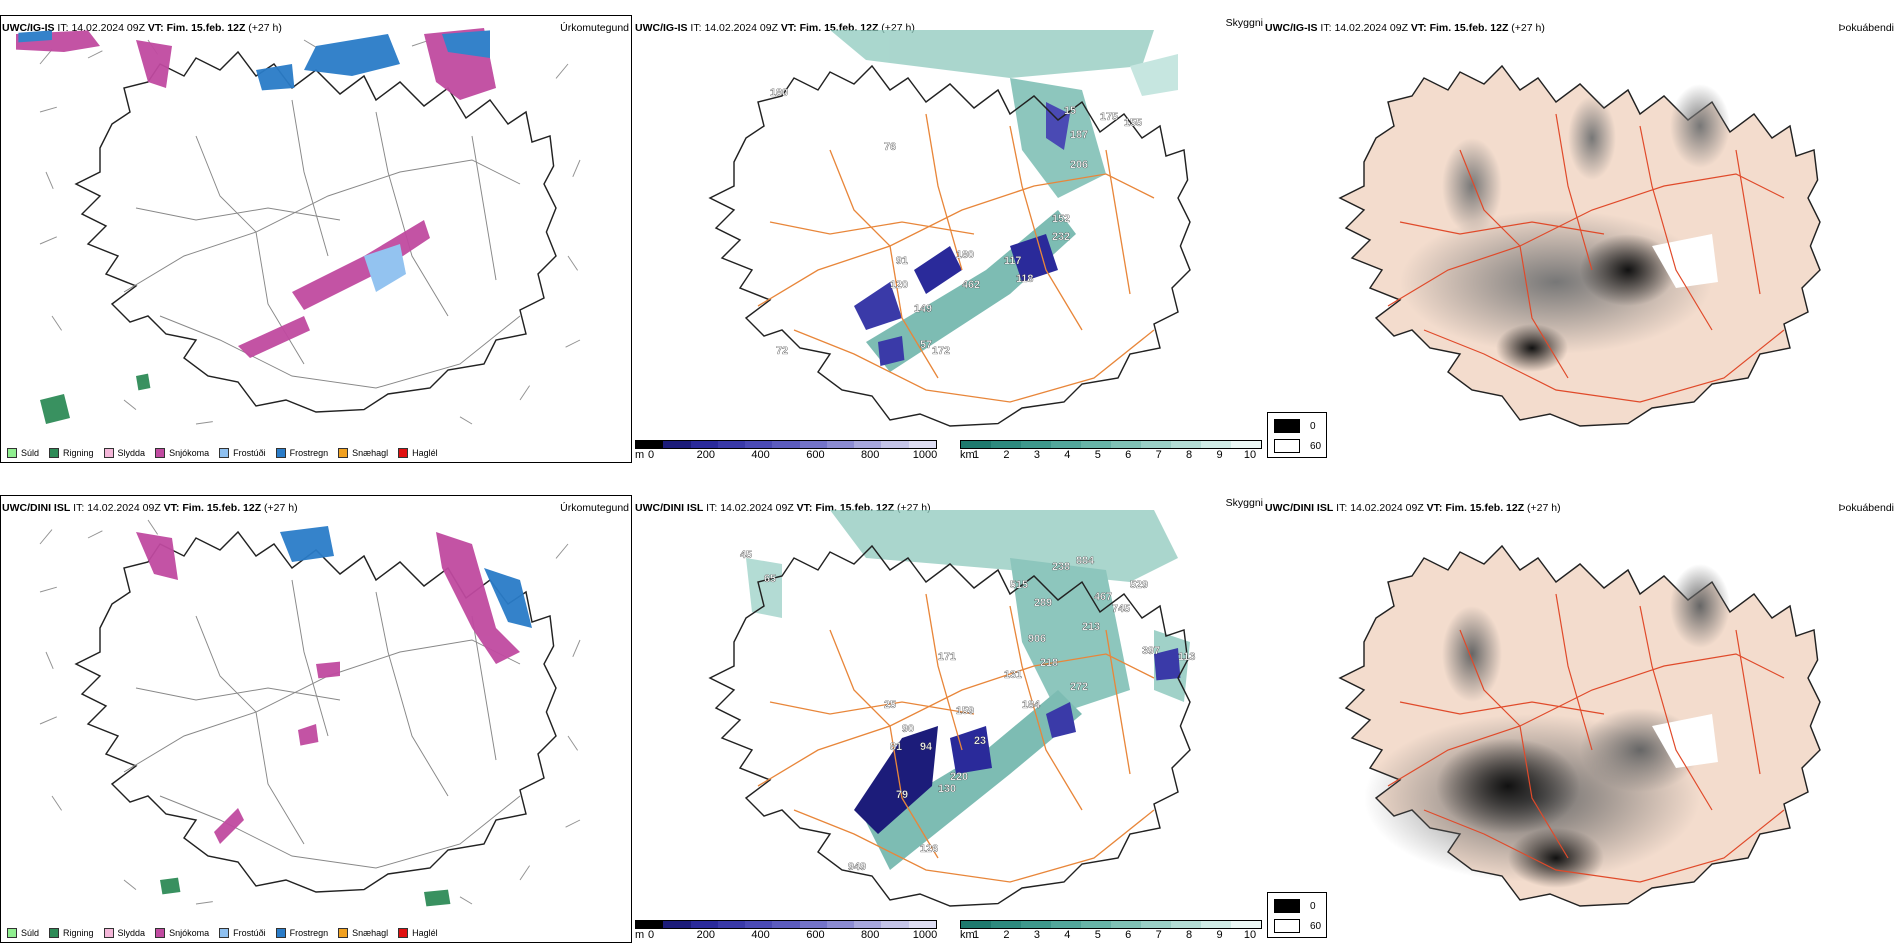  Describe the element at coordinates (1103, 597) in the screenshot. I see `cloud-base-label: 467` at that location.